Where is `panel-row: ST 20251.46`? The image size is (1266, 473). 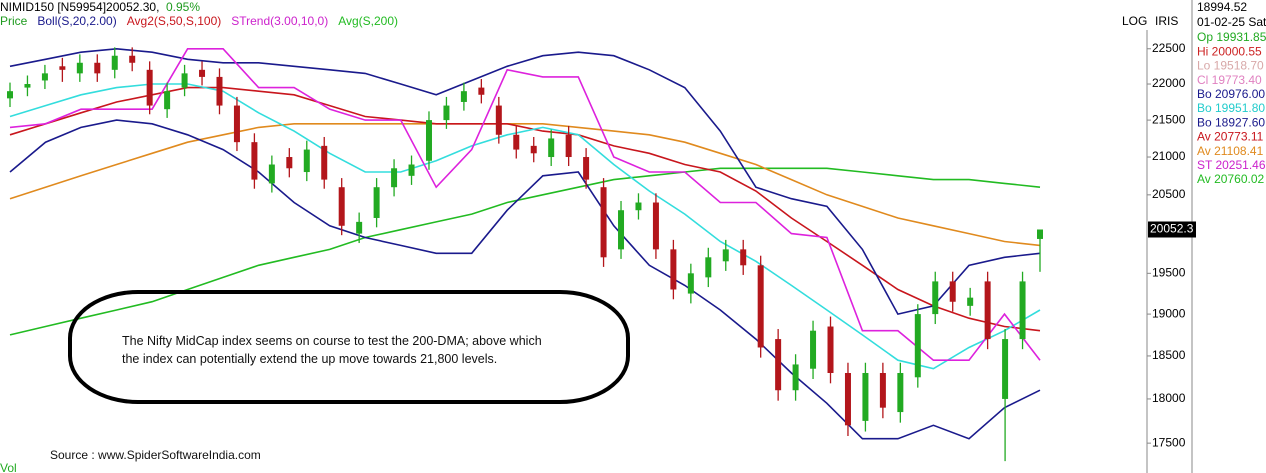 panel-row: ST 20251.46 is located at coordinates (1231, 165).